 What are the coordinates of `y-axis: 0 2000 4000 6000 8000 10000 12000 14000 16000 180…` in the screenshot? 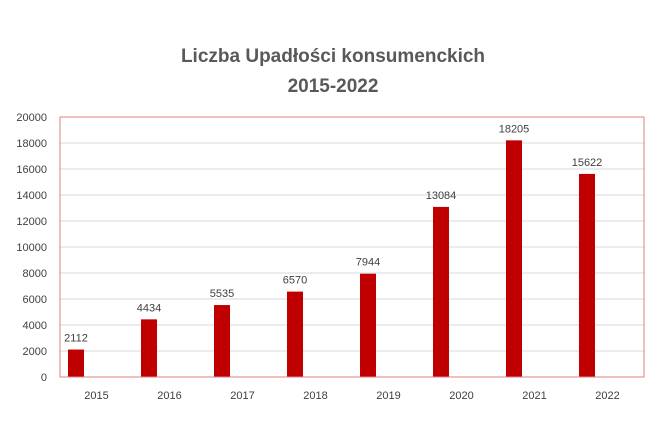 It's located at (31, 248).